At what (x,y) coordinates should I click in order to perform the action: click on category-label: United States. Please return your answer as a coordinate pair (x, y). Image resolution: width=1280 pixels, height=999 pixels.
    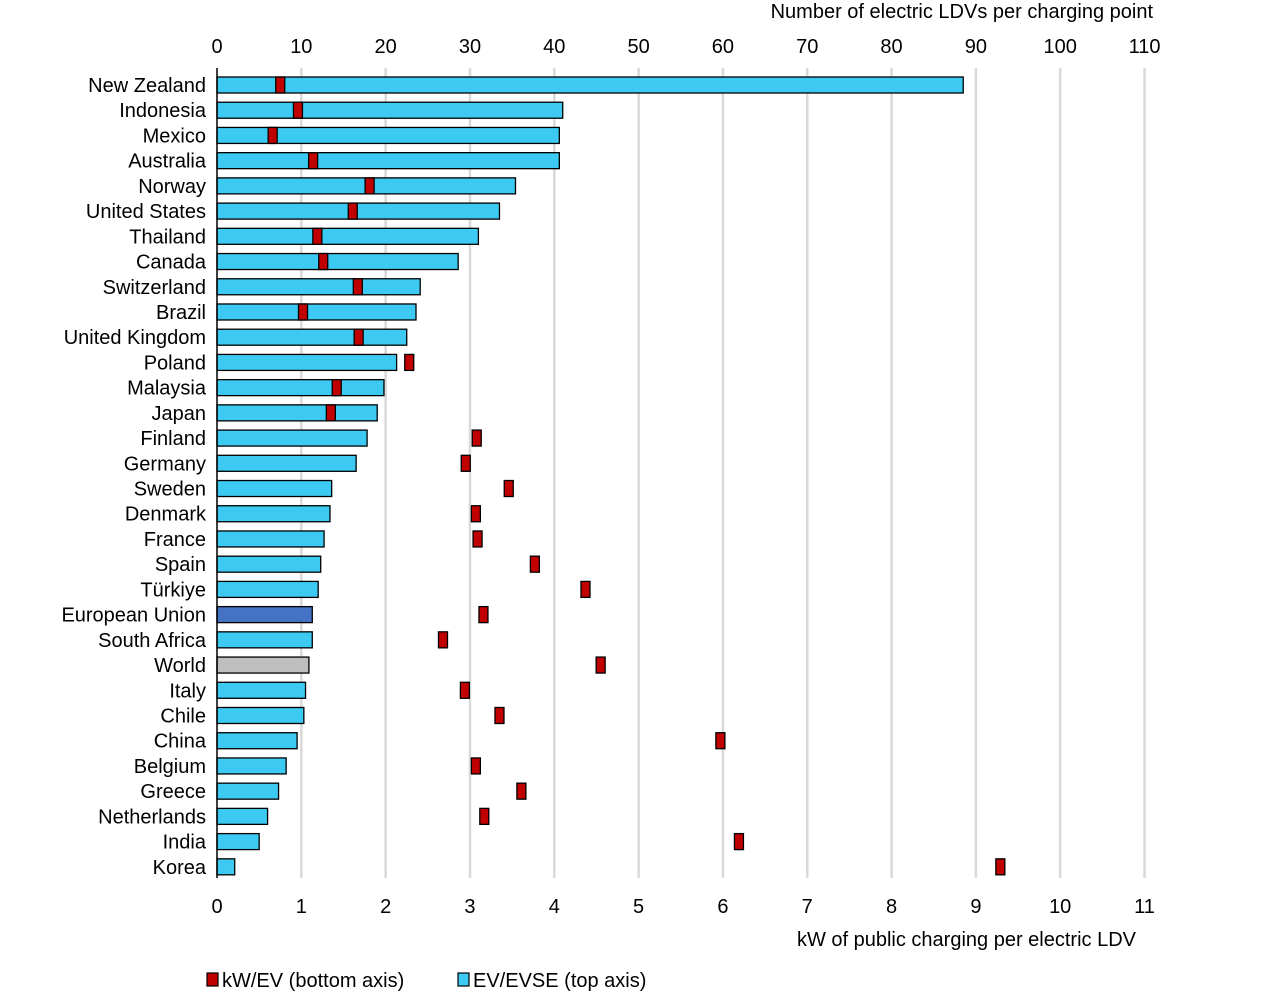
    Looking at the image, I should click on (146, 212).